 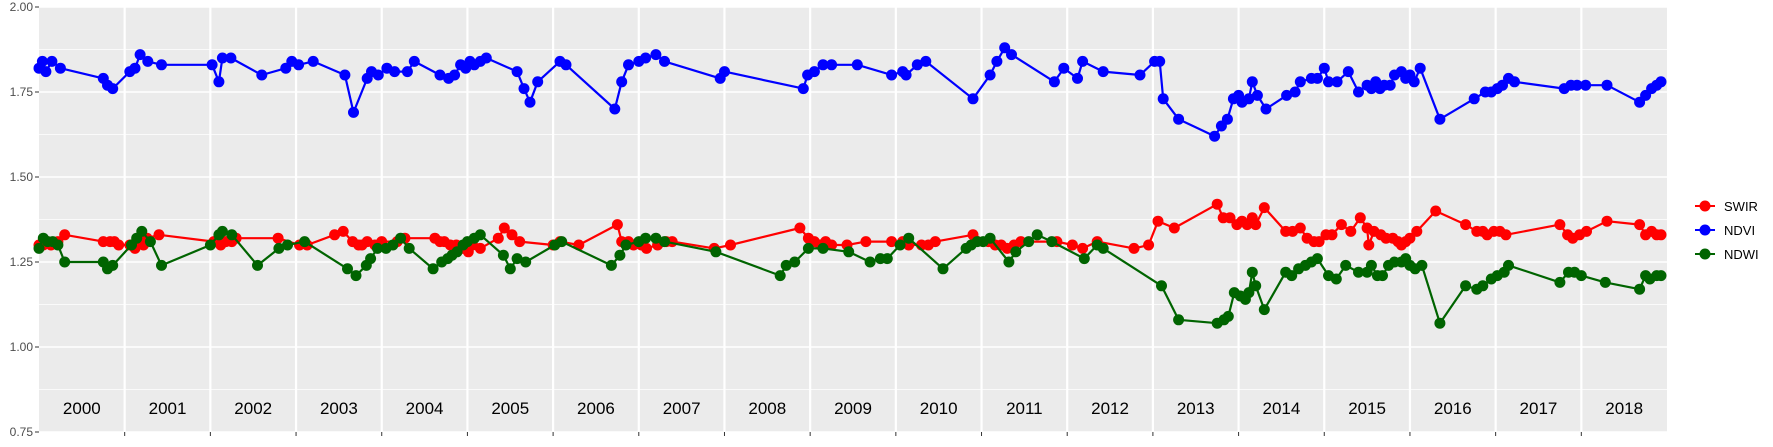 I want to click on legend-key-point, so click(x=1705, y=230).